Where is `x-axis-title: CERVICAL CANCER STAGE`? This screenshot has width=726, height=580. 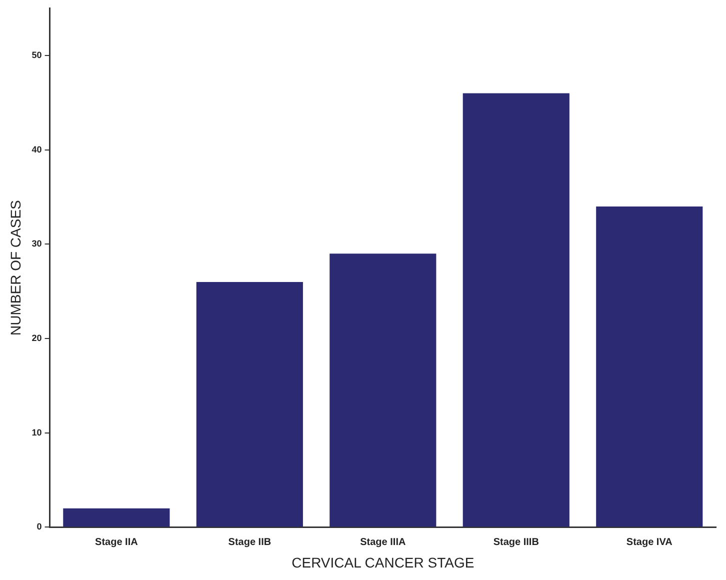 x-axis-title: CERVICAL CANCER STAGE is located at coordinates (383, 562).